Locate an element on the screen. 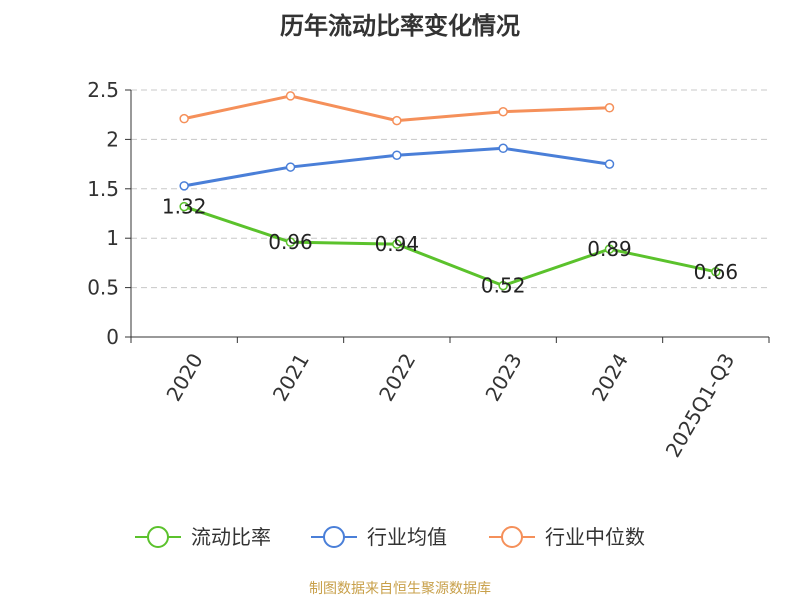 Image resolution: width=800 pixels, height=600 pixels. x-tick-label: 2025Q1-Q3 is located at coordinates (700, 405).